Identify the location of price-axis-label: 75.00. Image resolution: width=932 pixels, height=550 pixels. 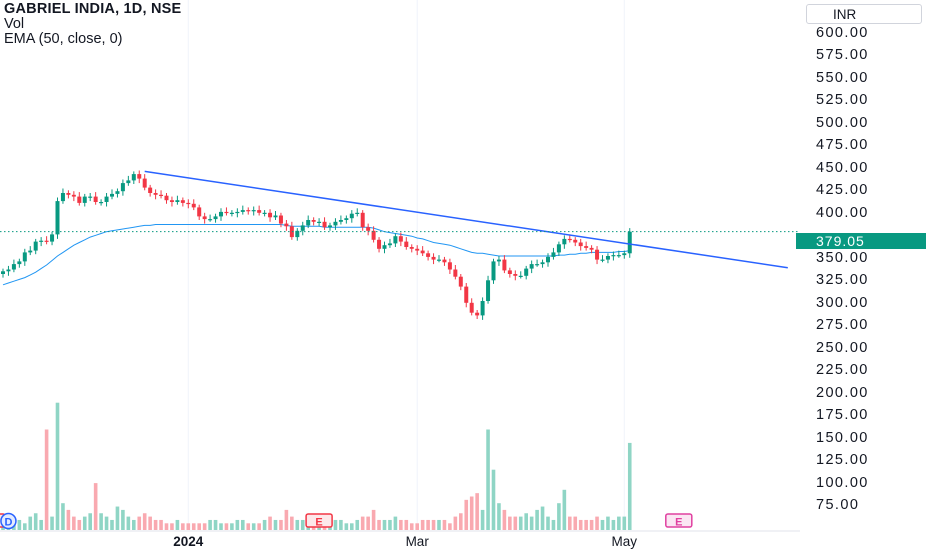
(838, 505).